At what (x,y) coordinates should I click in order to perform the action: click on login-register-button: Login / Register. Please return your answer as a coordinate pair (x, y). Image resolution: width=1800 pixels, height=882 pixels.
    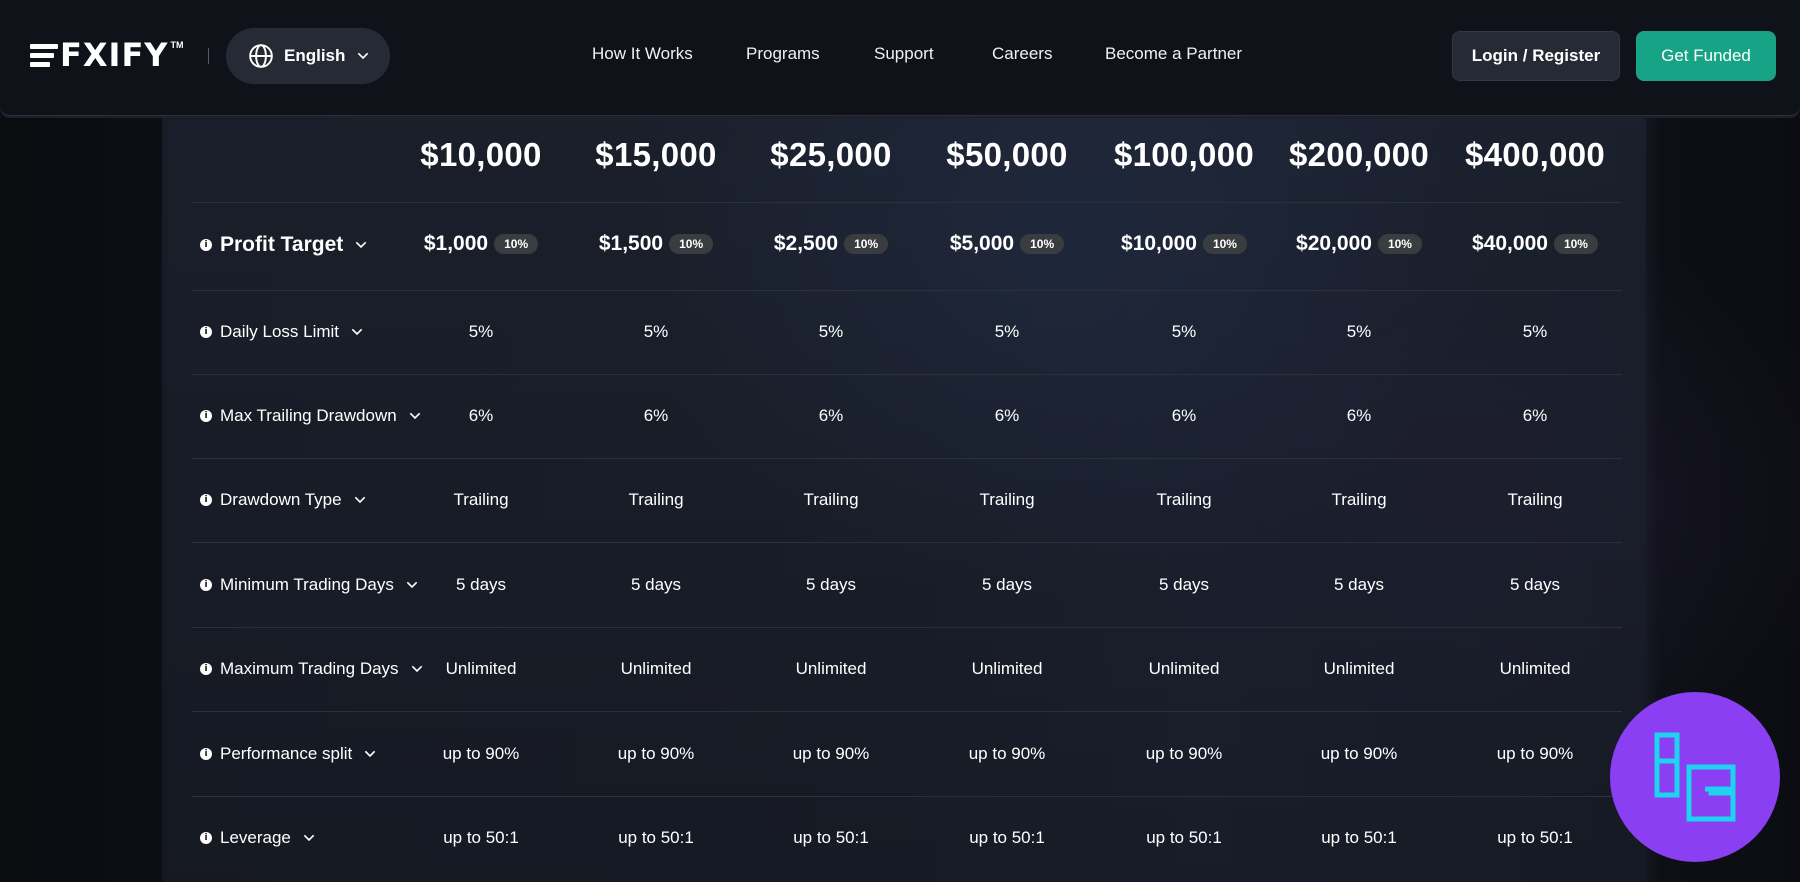
    Looking at the image, I should click on (1536, 56).